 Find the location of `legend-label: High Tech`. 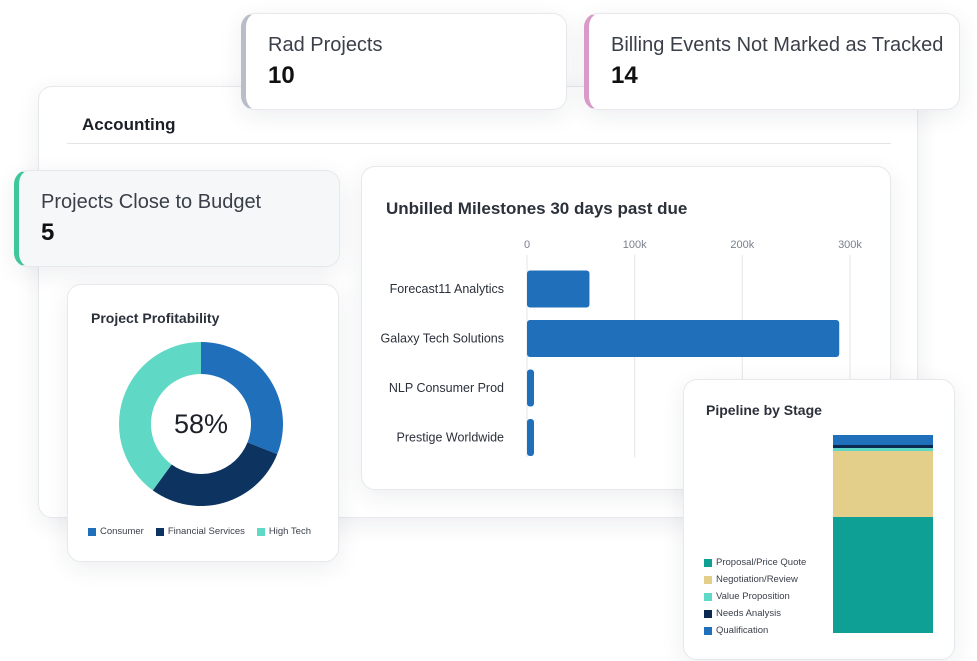

legend-label: High Tech is located at coordinates (289, 531).